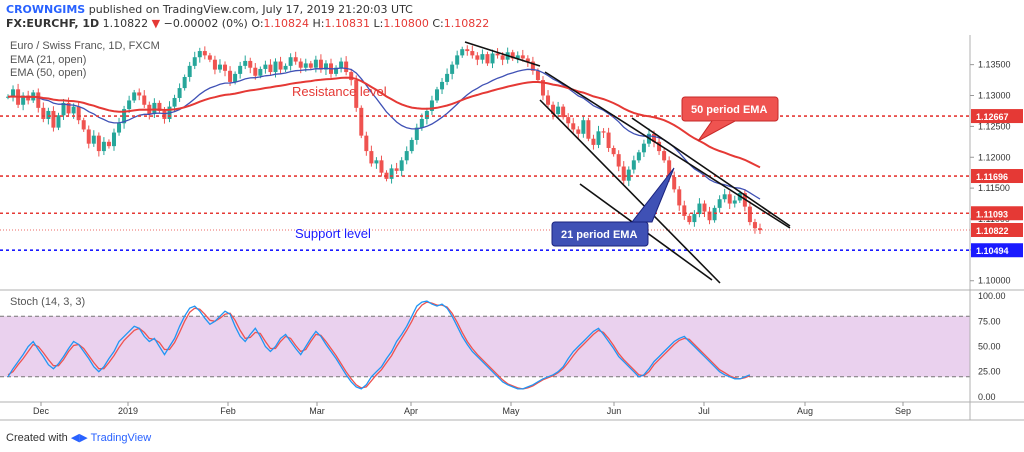 The height and width of the screenshot is (452, 1024). What do you see at coordinates (438, 23) in the screenshot?
I see `close-label: C:` at bounding box center [438, 23].